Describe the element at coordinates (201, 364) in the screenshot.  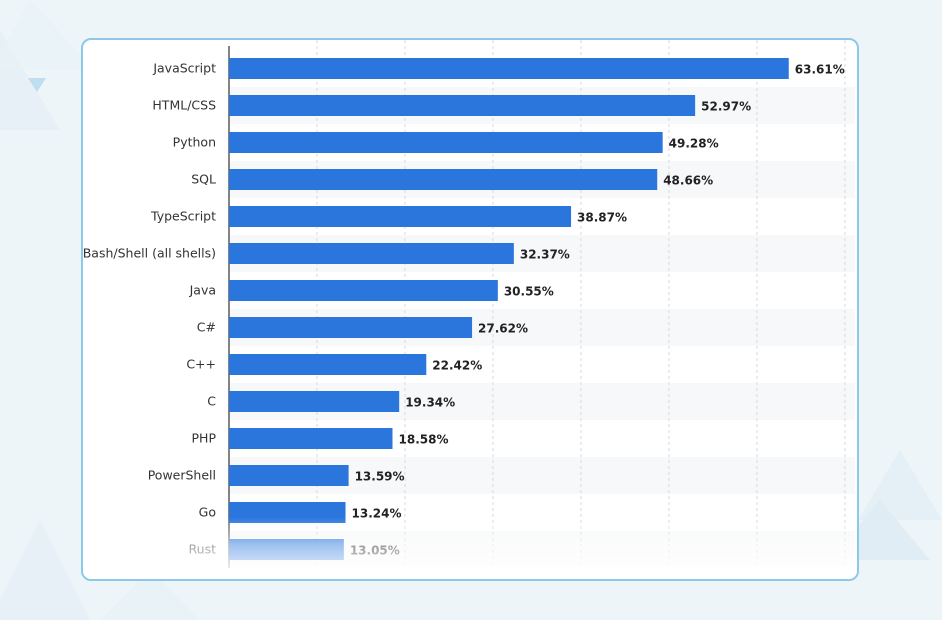
I see `category-label: C++` at that location.